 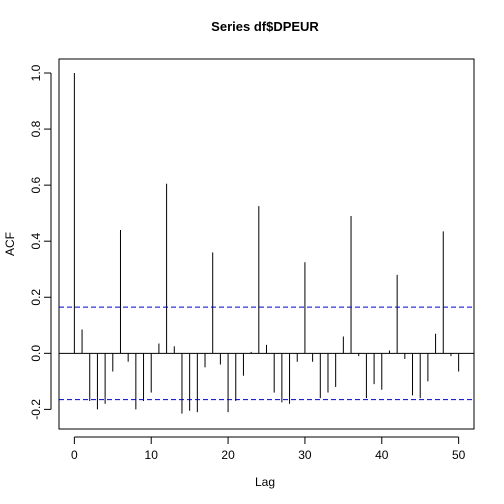 What do you see at coordinates (228, 455) in the screenshot?
I see `x-tick-label: 20` at bounding box center [228, 455].